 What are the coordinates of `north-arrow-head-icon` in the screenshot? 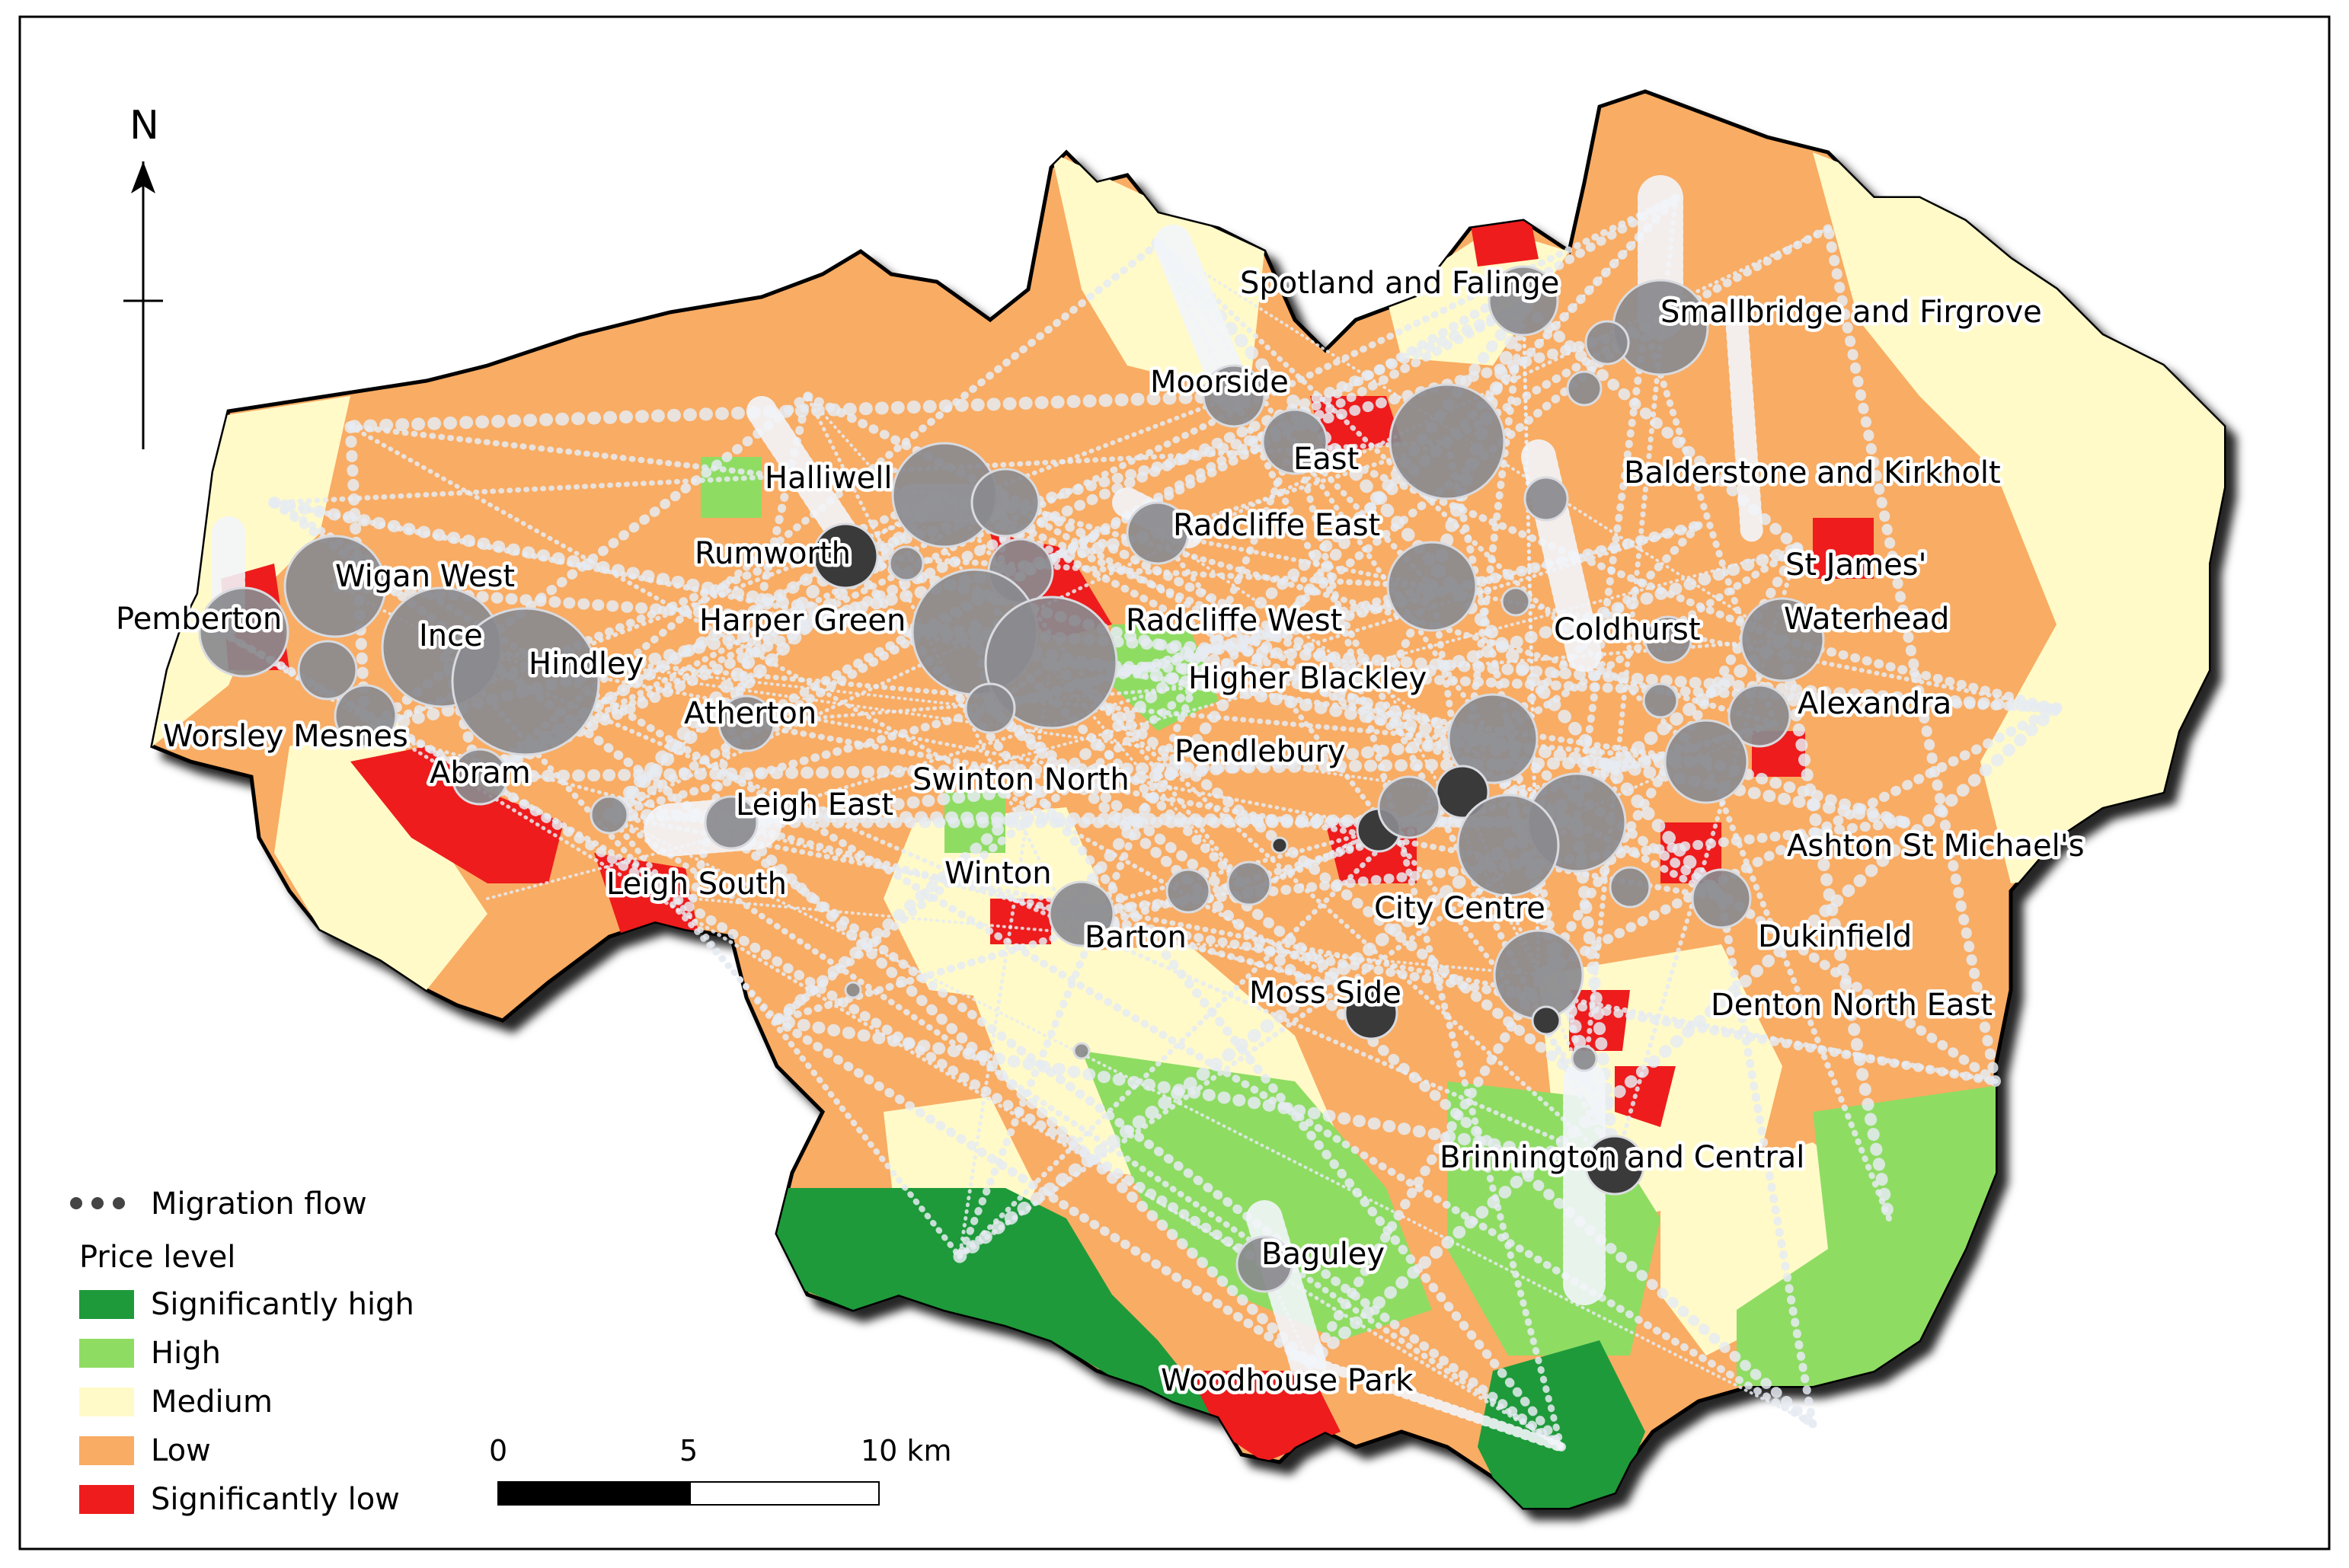 It's located at (143, 177).